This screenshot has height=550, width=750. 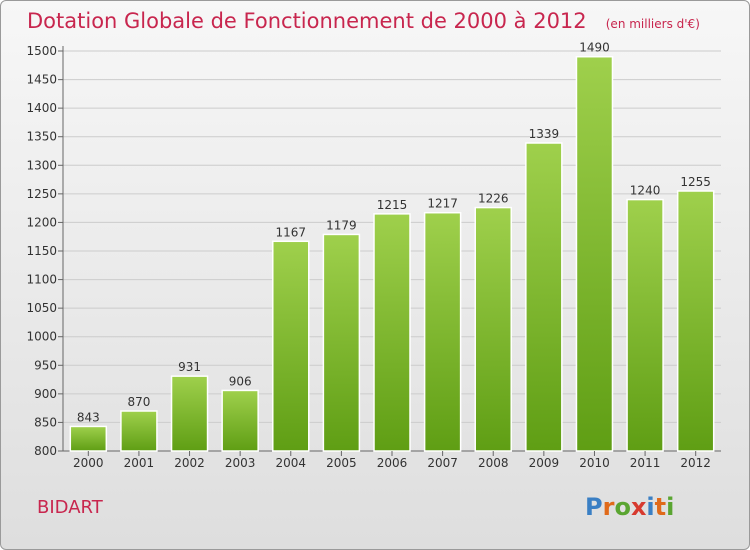 I want to click on x-tick-label: 2002, so click(x=189, y=463).